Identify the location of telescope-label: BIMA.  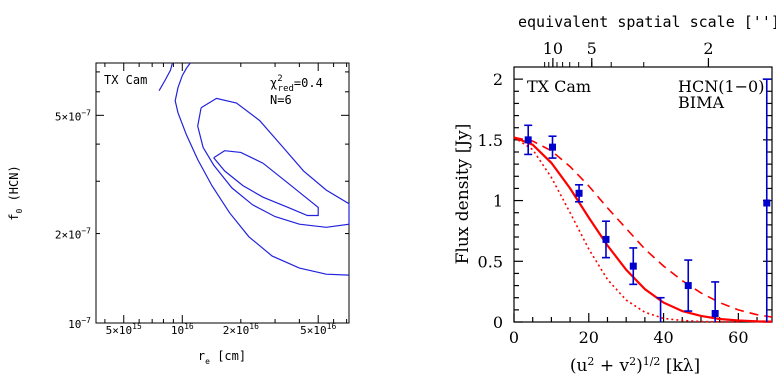
(701, 102).